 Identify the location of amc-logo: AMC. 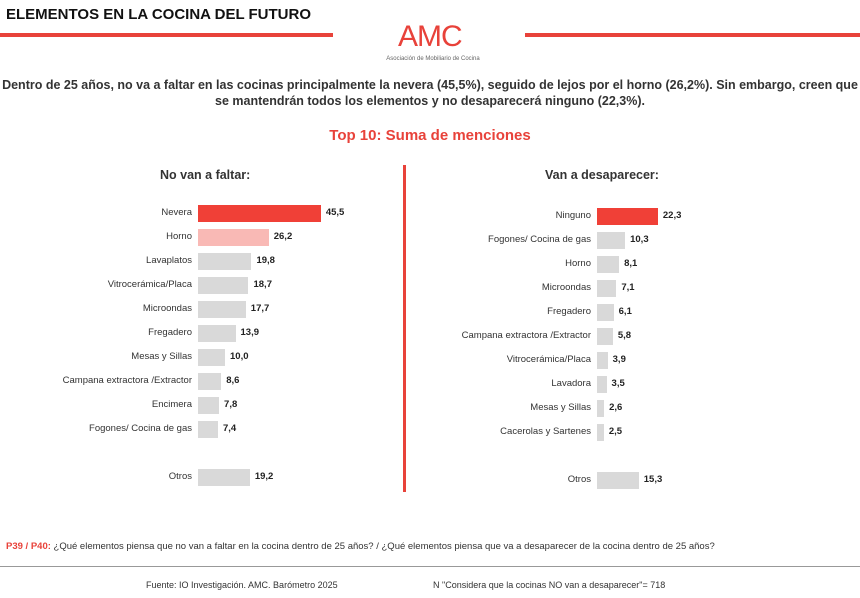
(430, 36).